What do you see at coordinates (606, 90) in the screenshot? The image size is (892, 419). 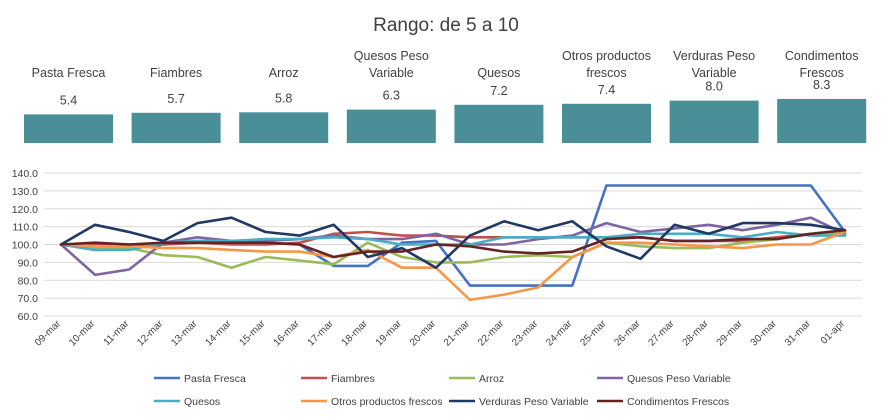 I see `bar-value-label: 7.4` at bounding box center [606, 90].